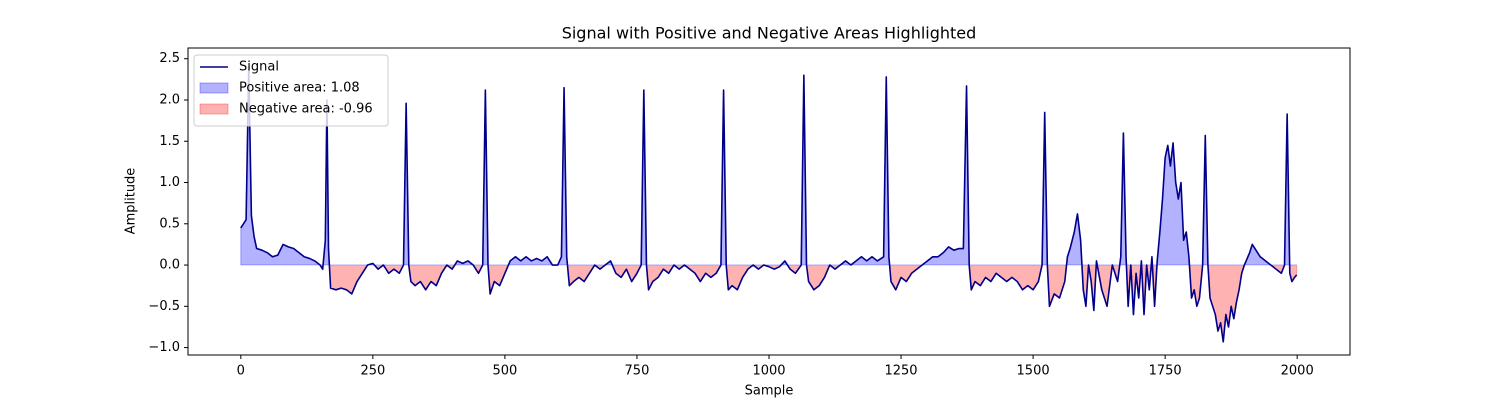 The width and height of the screenshot is (1500, 400). Describe the element at coordinates (169, 265) in the screenshot. I see `y-tick-label: 0.0` at that location.